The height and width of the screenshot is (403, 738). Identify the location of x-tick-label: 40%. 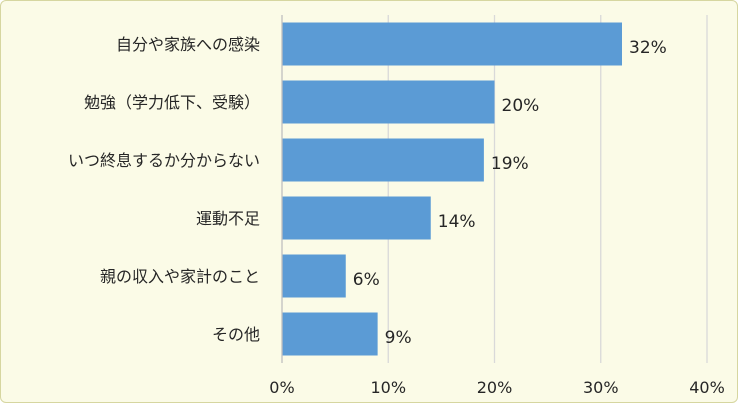
(707, 387).